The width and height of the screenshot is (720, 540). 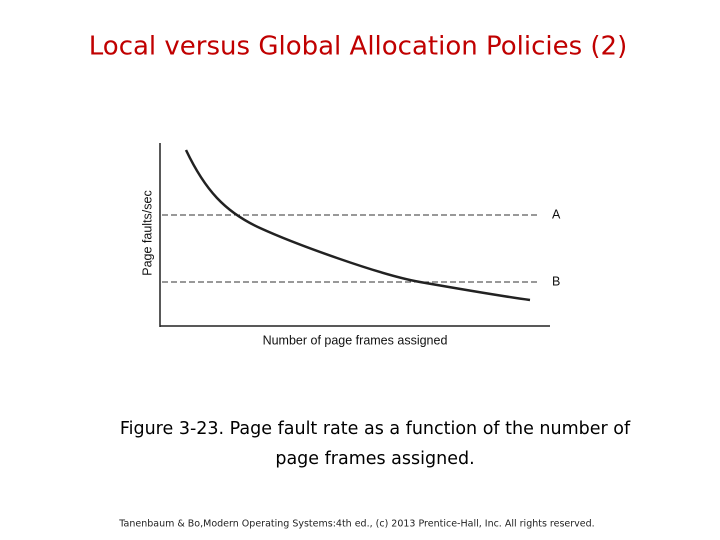 I want to click on x-axis-label: Number of page frames assigned, so click(x=355, y=340).